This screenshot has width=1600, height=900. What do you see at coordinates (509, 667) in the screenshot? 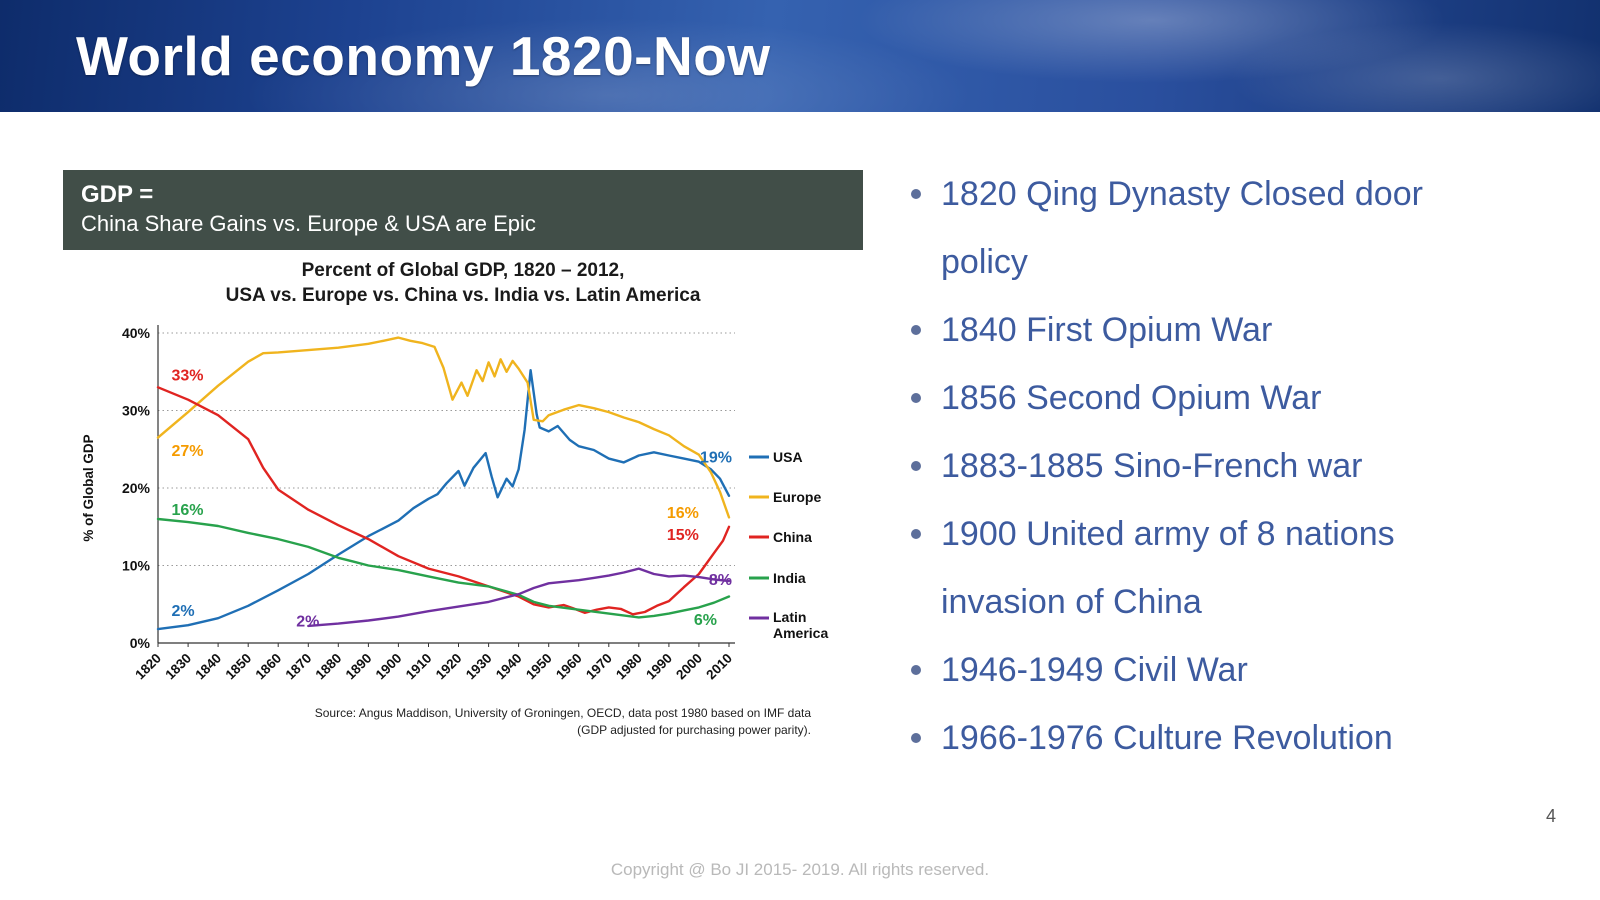
I see `x-tick-label: 1940` at bounding box center [509, 667].